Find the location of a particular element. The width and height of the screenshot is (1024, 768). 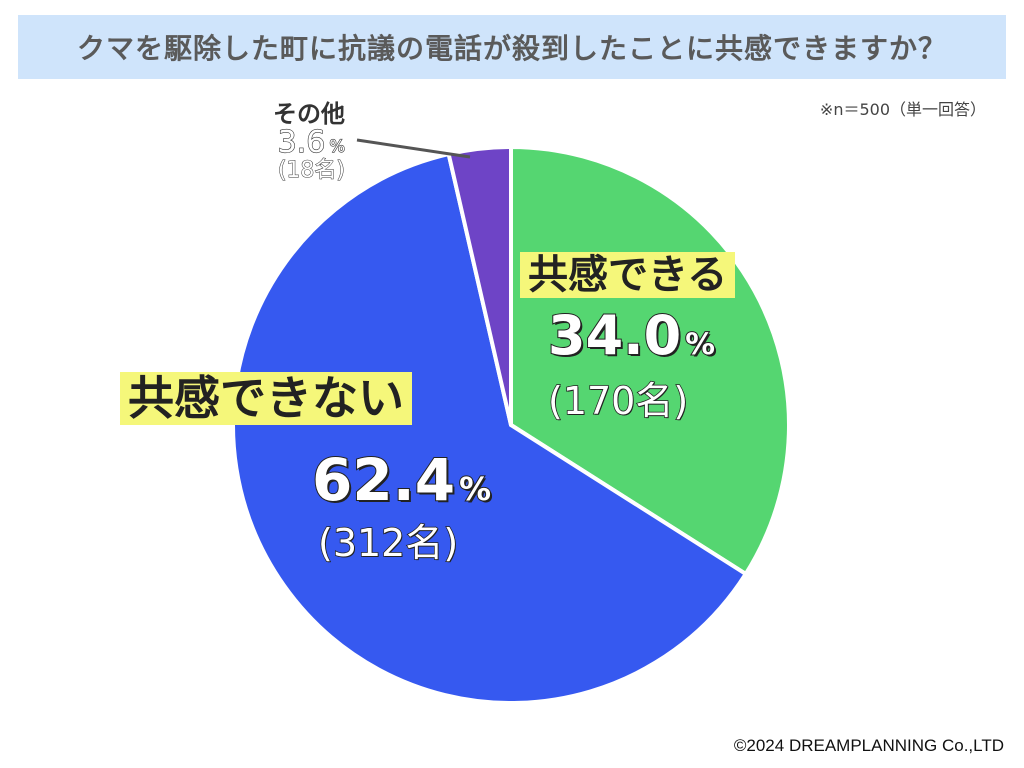

agree-percent-value: 34.0 is located at coordinates (614, 335).